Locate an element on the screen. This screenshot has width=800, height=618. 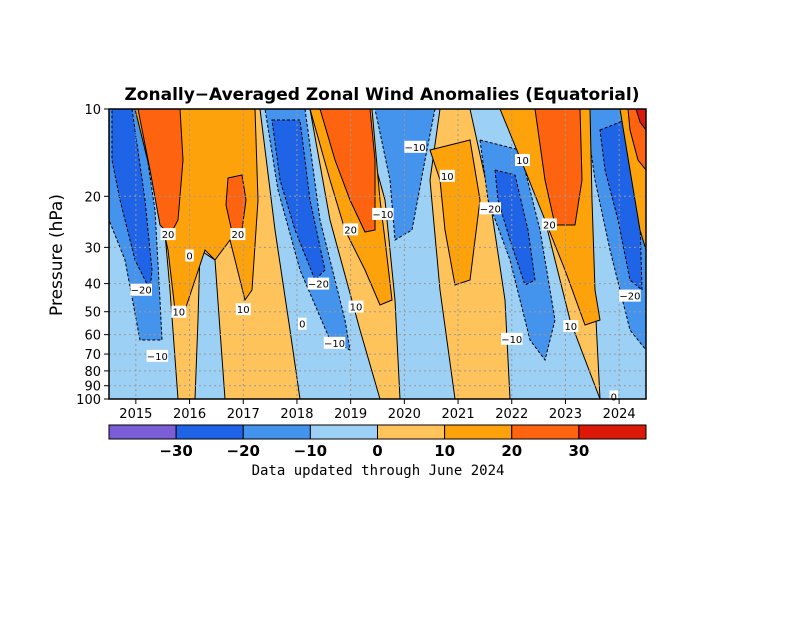
y-tick-label: 40 is located at coordinates (92, 285).